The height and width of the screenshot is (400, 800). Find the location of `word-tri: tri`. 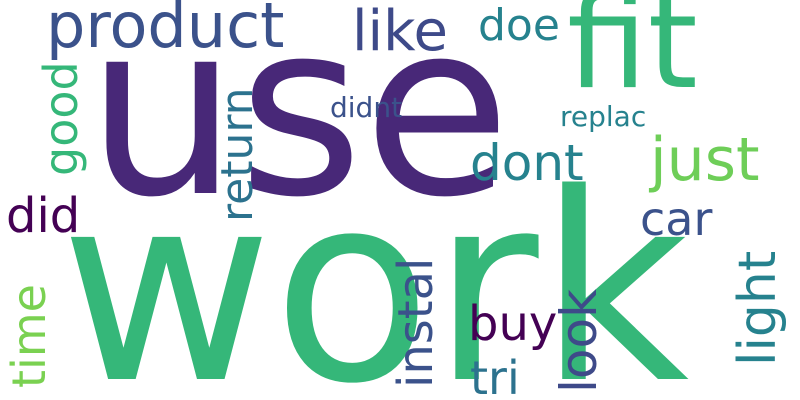

word-tri: tri is located at coordinates (495, 375).